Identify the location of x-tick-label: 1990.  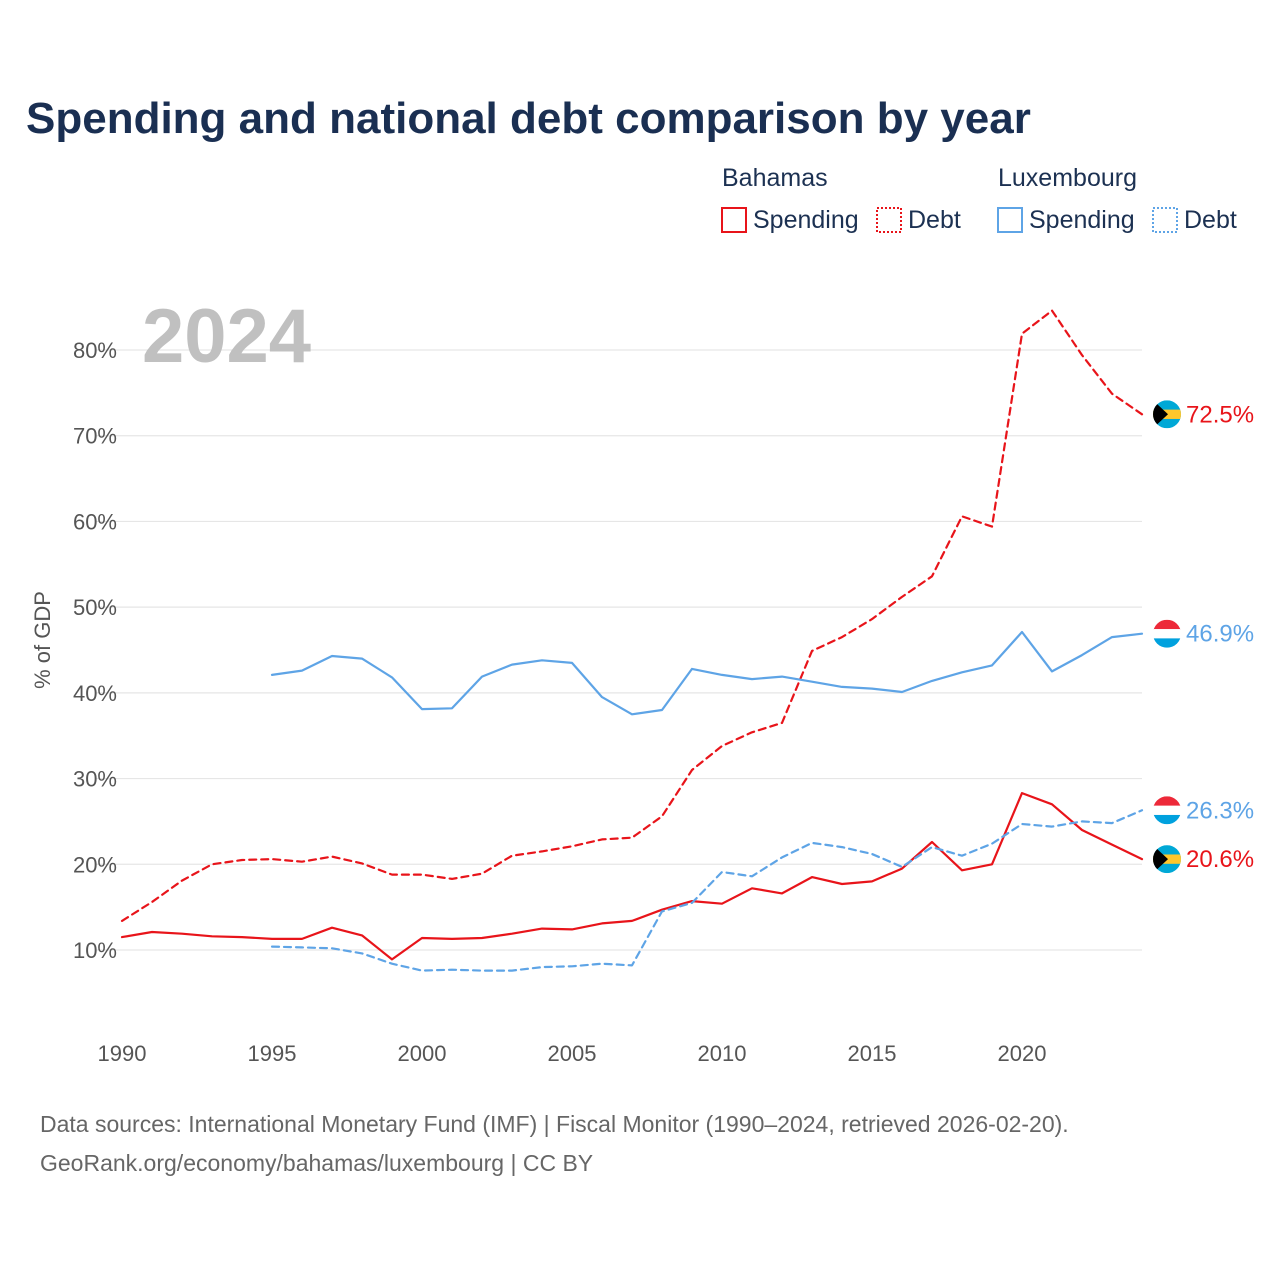
(122, 1053).